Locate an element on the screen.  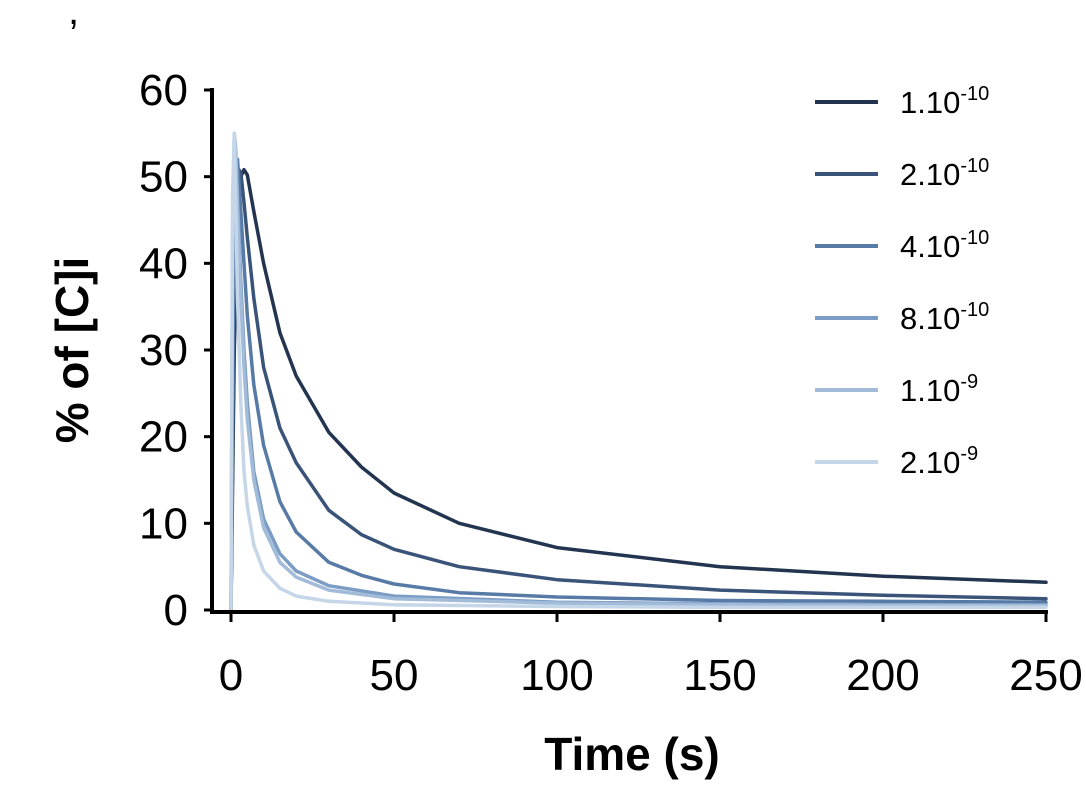
x-tick-label: 0 is located at coordinates (231, 675).